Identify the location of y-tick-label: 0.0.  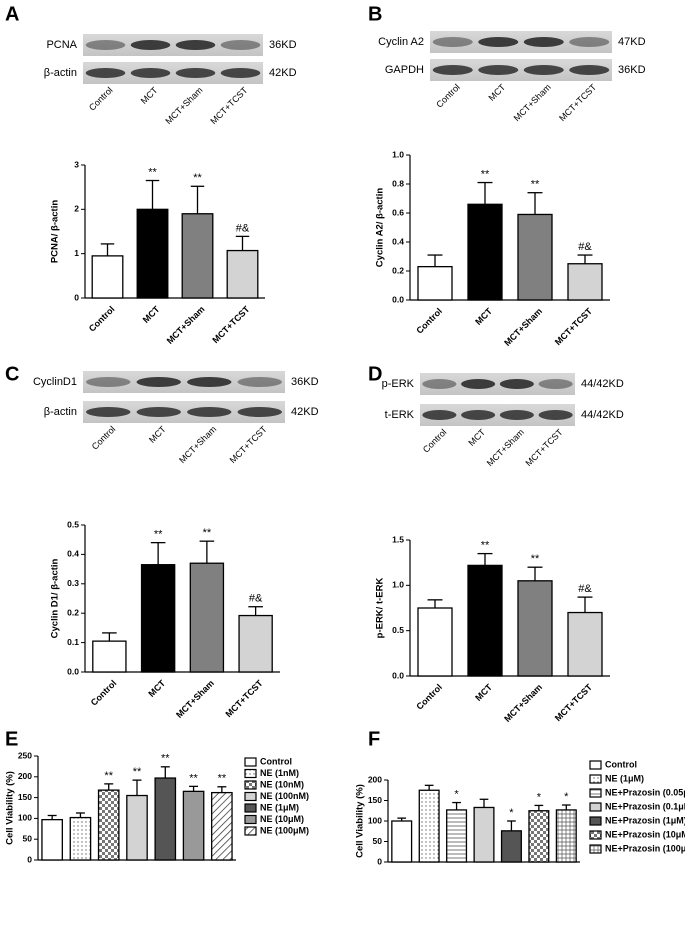
(398, 299).